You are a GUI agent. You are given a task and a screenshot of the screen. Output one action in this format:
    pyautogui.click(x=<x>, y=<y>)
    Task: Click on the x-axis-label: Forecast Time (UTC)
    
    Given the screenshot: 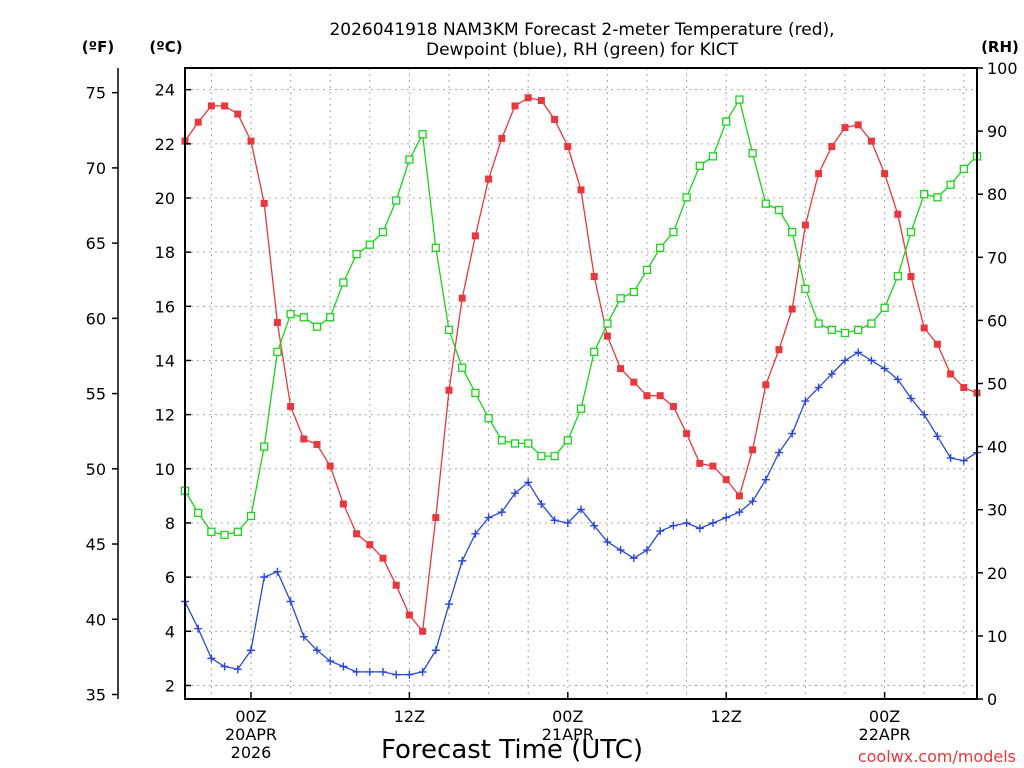 What is the action you would take?
    pyautogui.click(x=512, y=750)
    